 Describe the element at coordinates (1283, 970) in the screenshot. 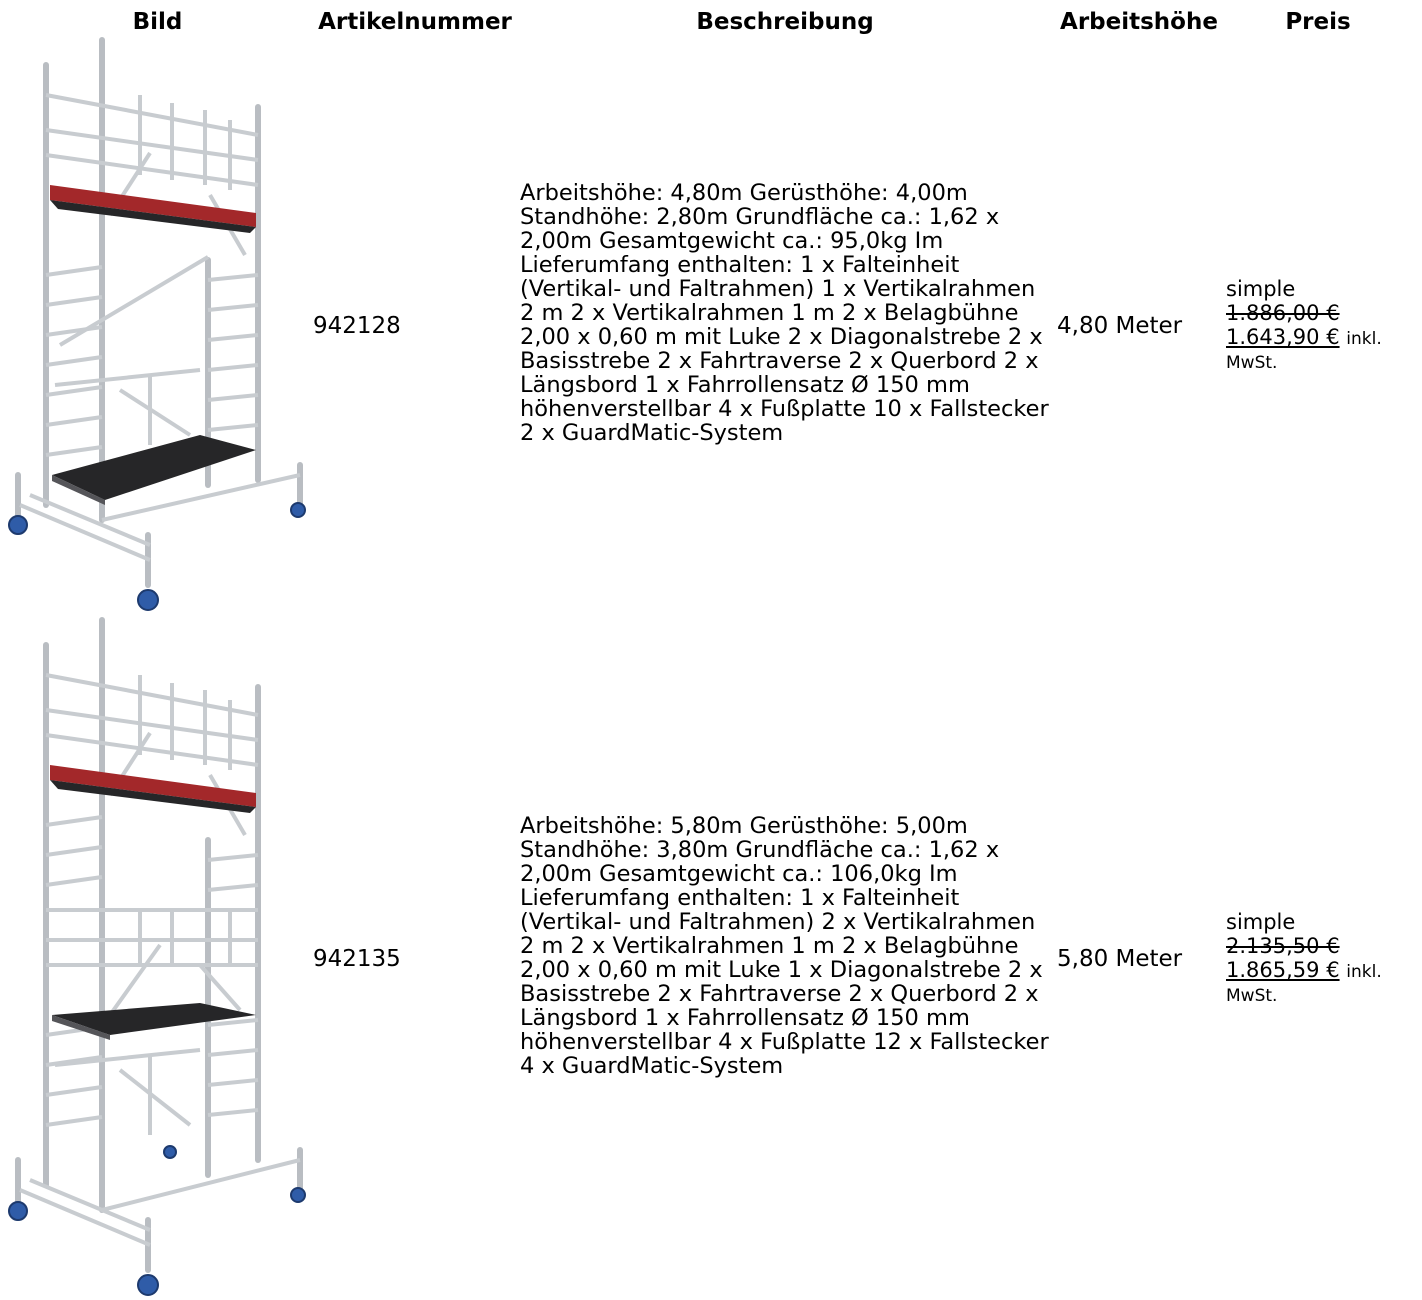

I see `new-price: 1.865,59 €` at that location.